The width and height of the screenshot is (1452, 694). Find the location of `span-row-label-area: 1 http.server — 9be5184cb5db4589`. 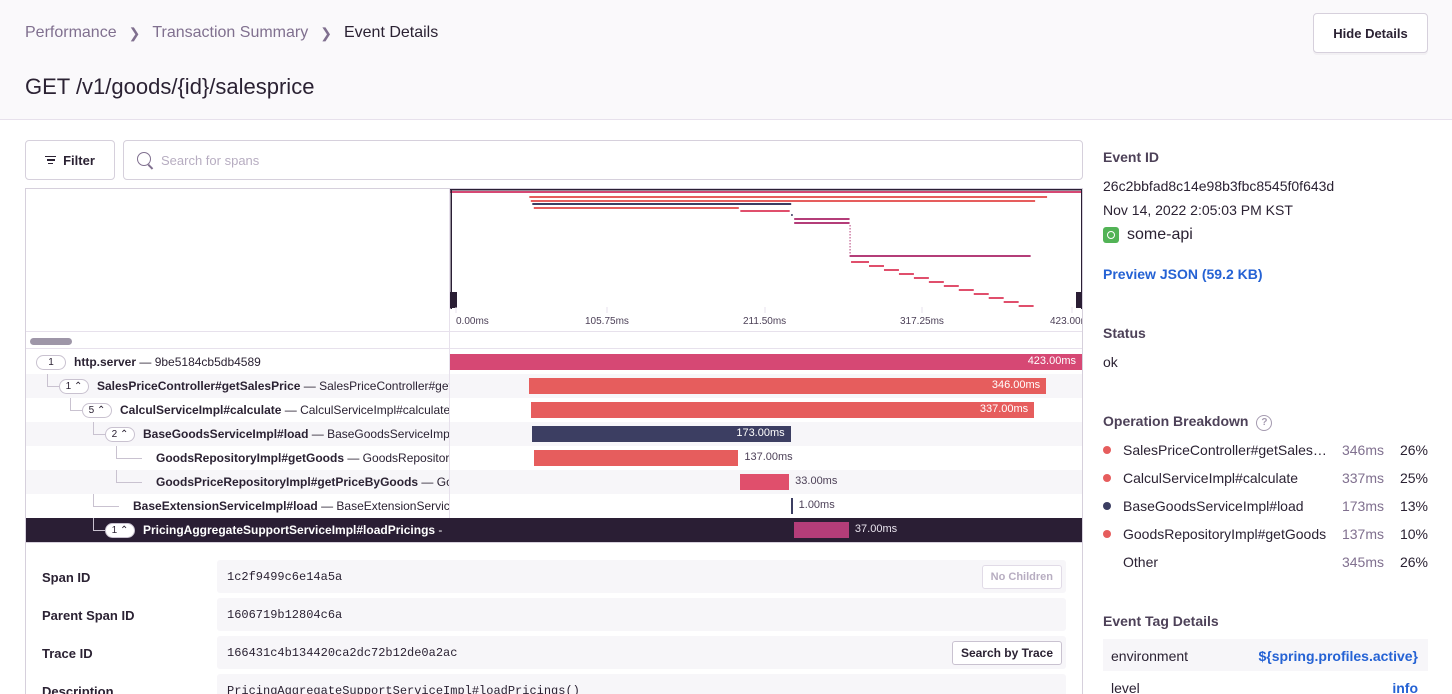

span-row-label-area: 1 http.server — 9be5184cb5db4589 is located at coordinates (238, 362).